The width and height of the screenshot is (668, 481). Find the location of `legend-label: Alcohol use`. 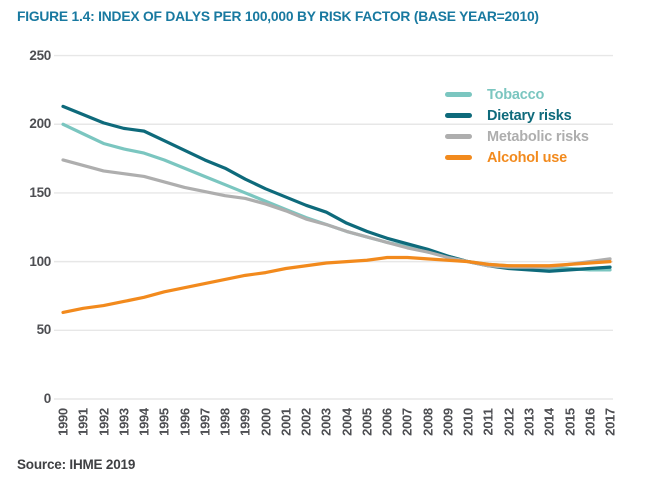

legend-label: Alcohol use is located at coordinates (527, 157).